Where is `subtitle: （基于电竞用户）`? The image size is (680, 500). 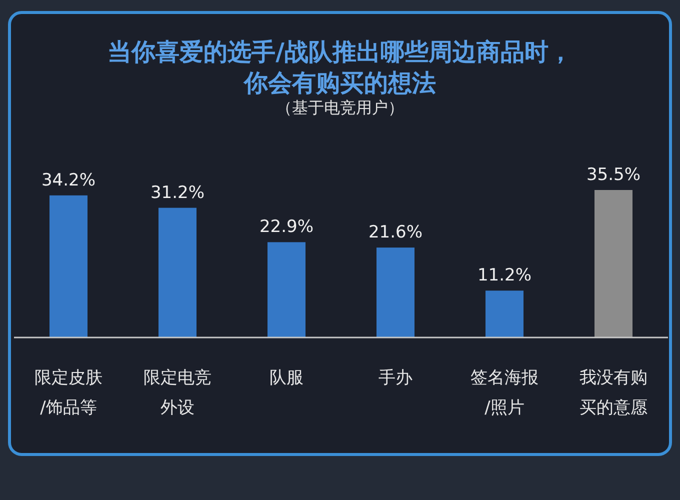 subtitle: （基于电竞用户） is located at coordinates (340, 107).